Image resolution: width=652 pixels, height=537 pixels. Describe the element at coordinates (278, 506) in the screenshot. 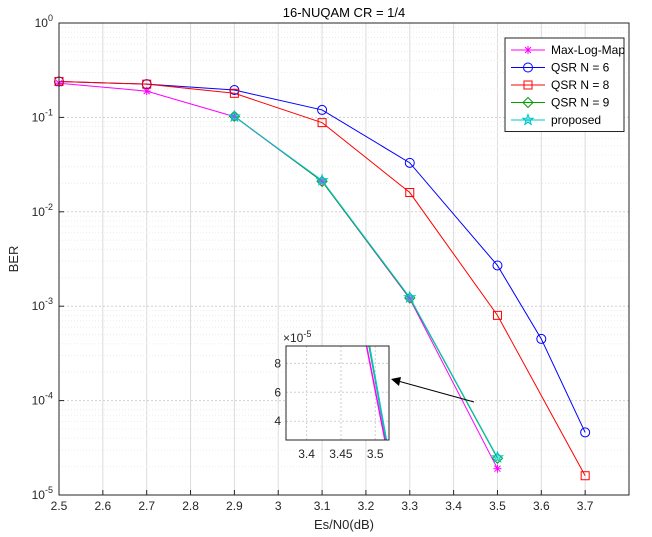

I see `x-tick-label: 3` at that location.